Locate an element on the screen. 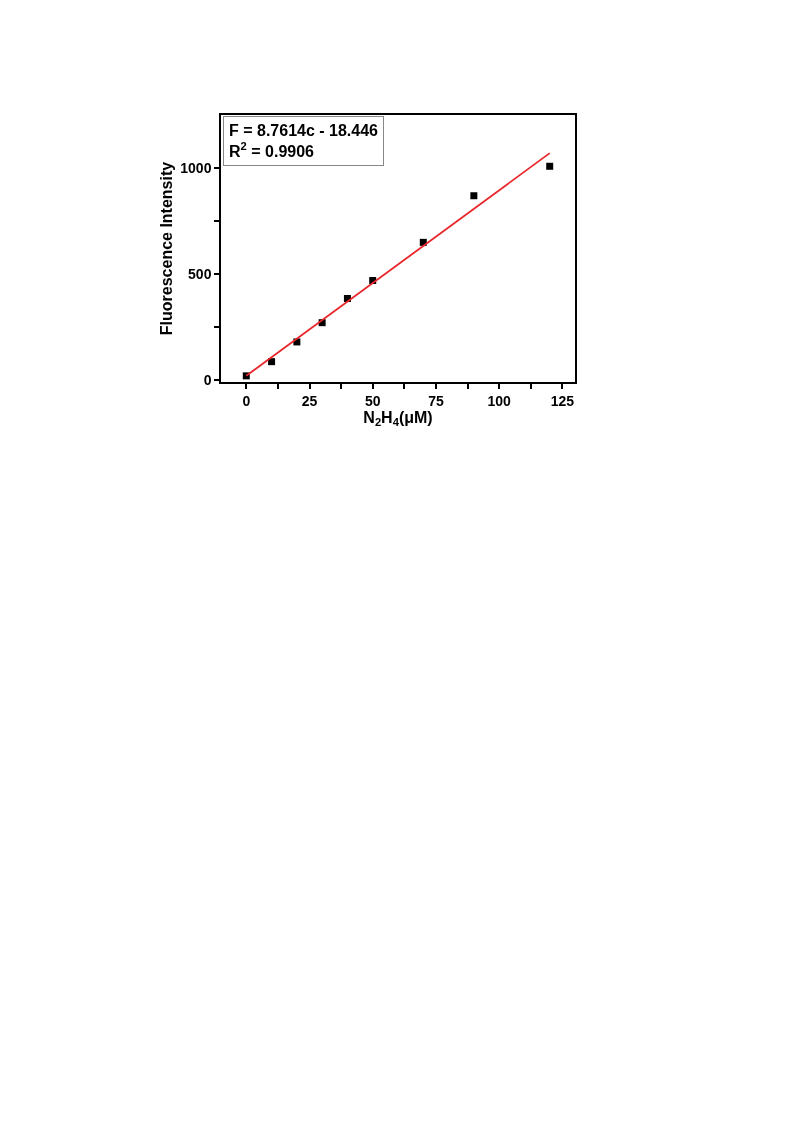 This screenshot has width=793, height=1121. x-tick-label: 125 is located at coordinates (562, 400).